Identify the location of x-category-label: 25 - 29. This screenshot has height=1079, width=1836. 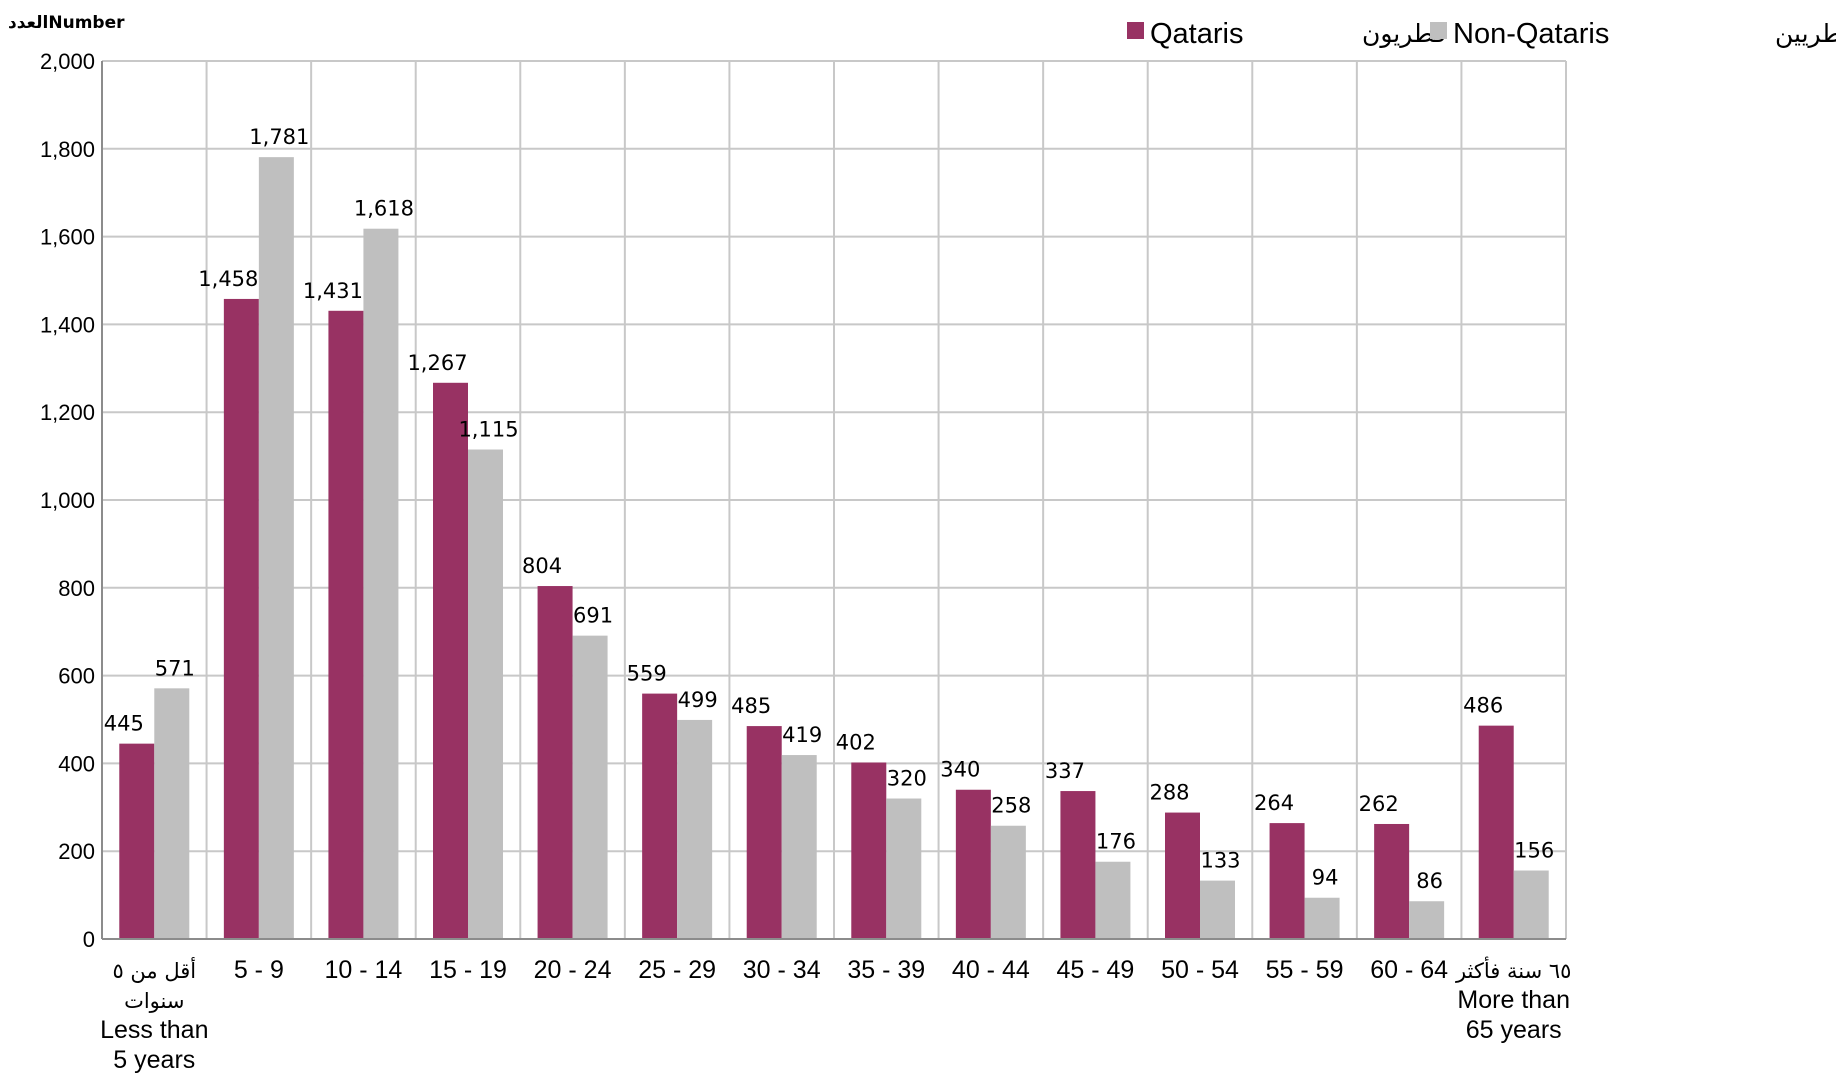
(677, 970).